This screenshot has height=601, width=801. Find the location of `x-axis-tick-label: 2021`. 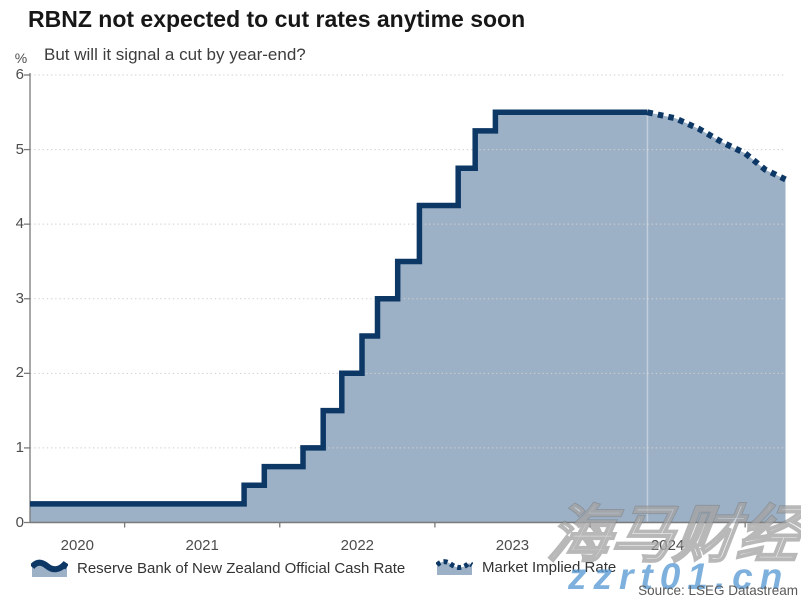

x-axis-tick-label: 2021 is located at coordinates (202, 545).